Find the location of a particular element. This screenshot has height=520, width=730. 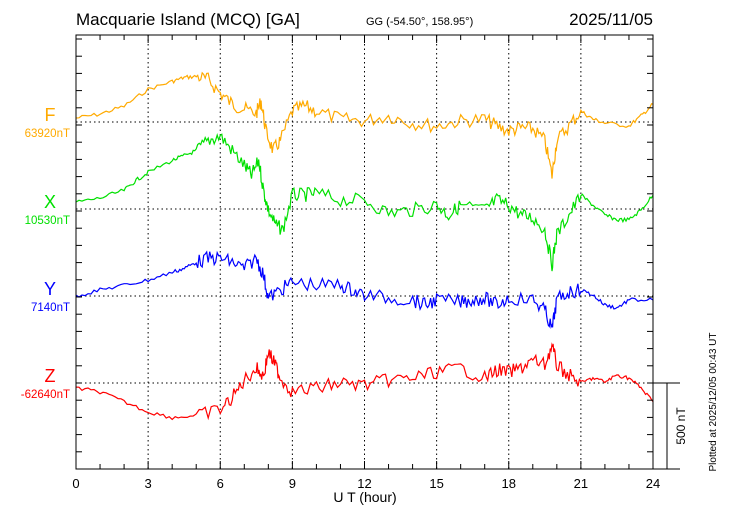

x-tick-label: 21 is located at coordinates (581, 483).